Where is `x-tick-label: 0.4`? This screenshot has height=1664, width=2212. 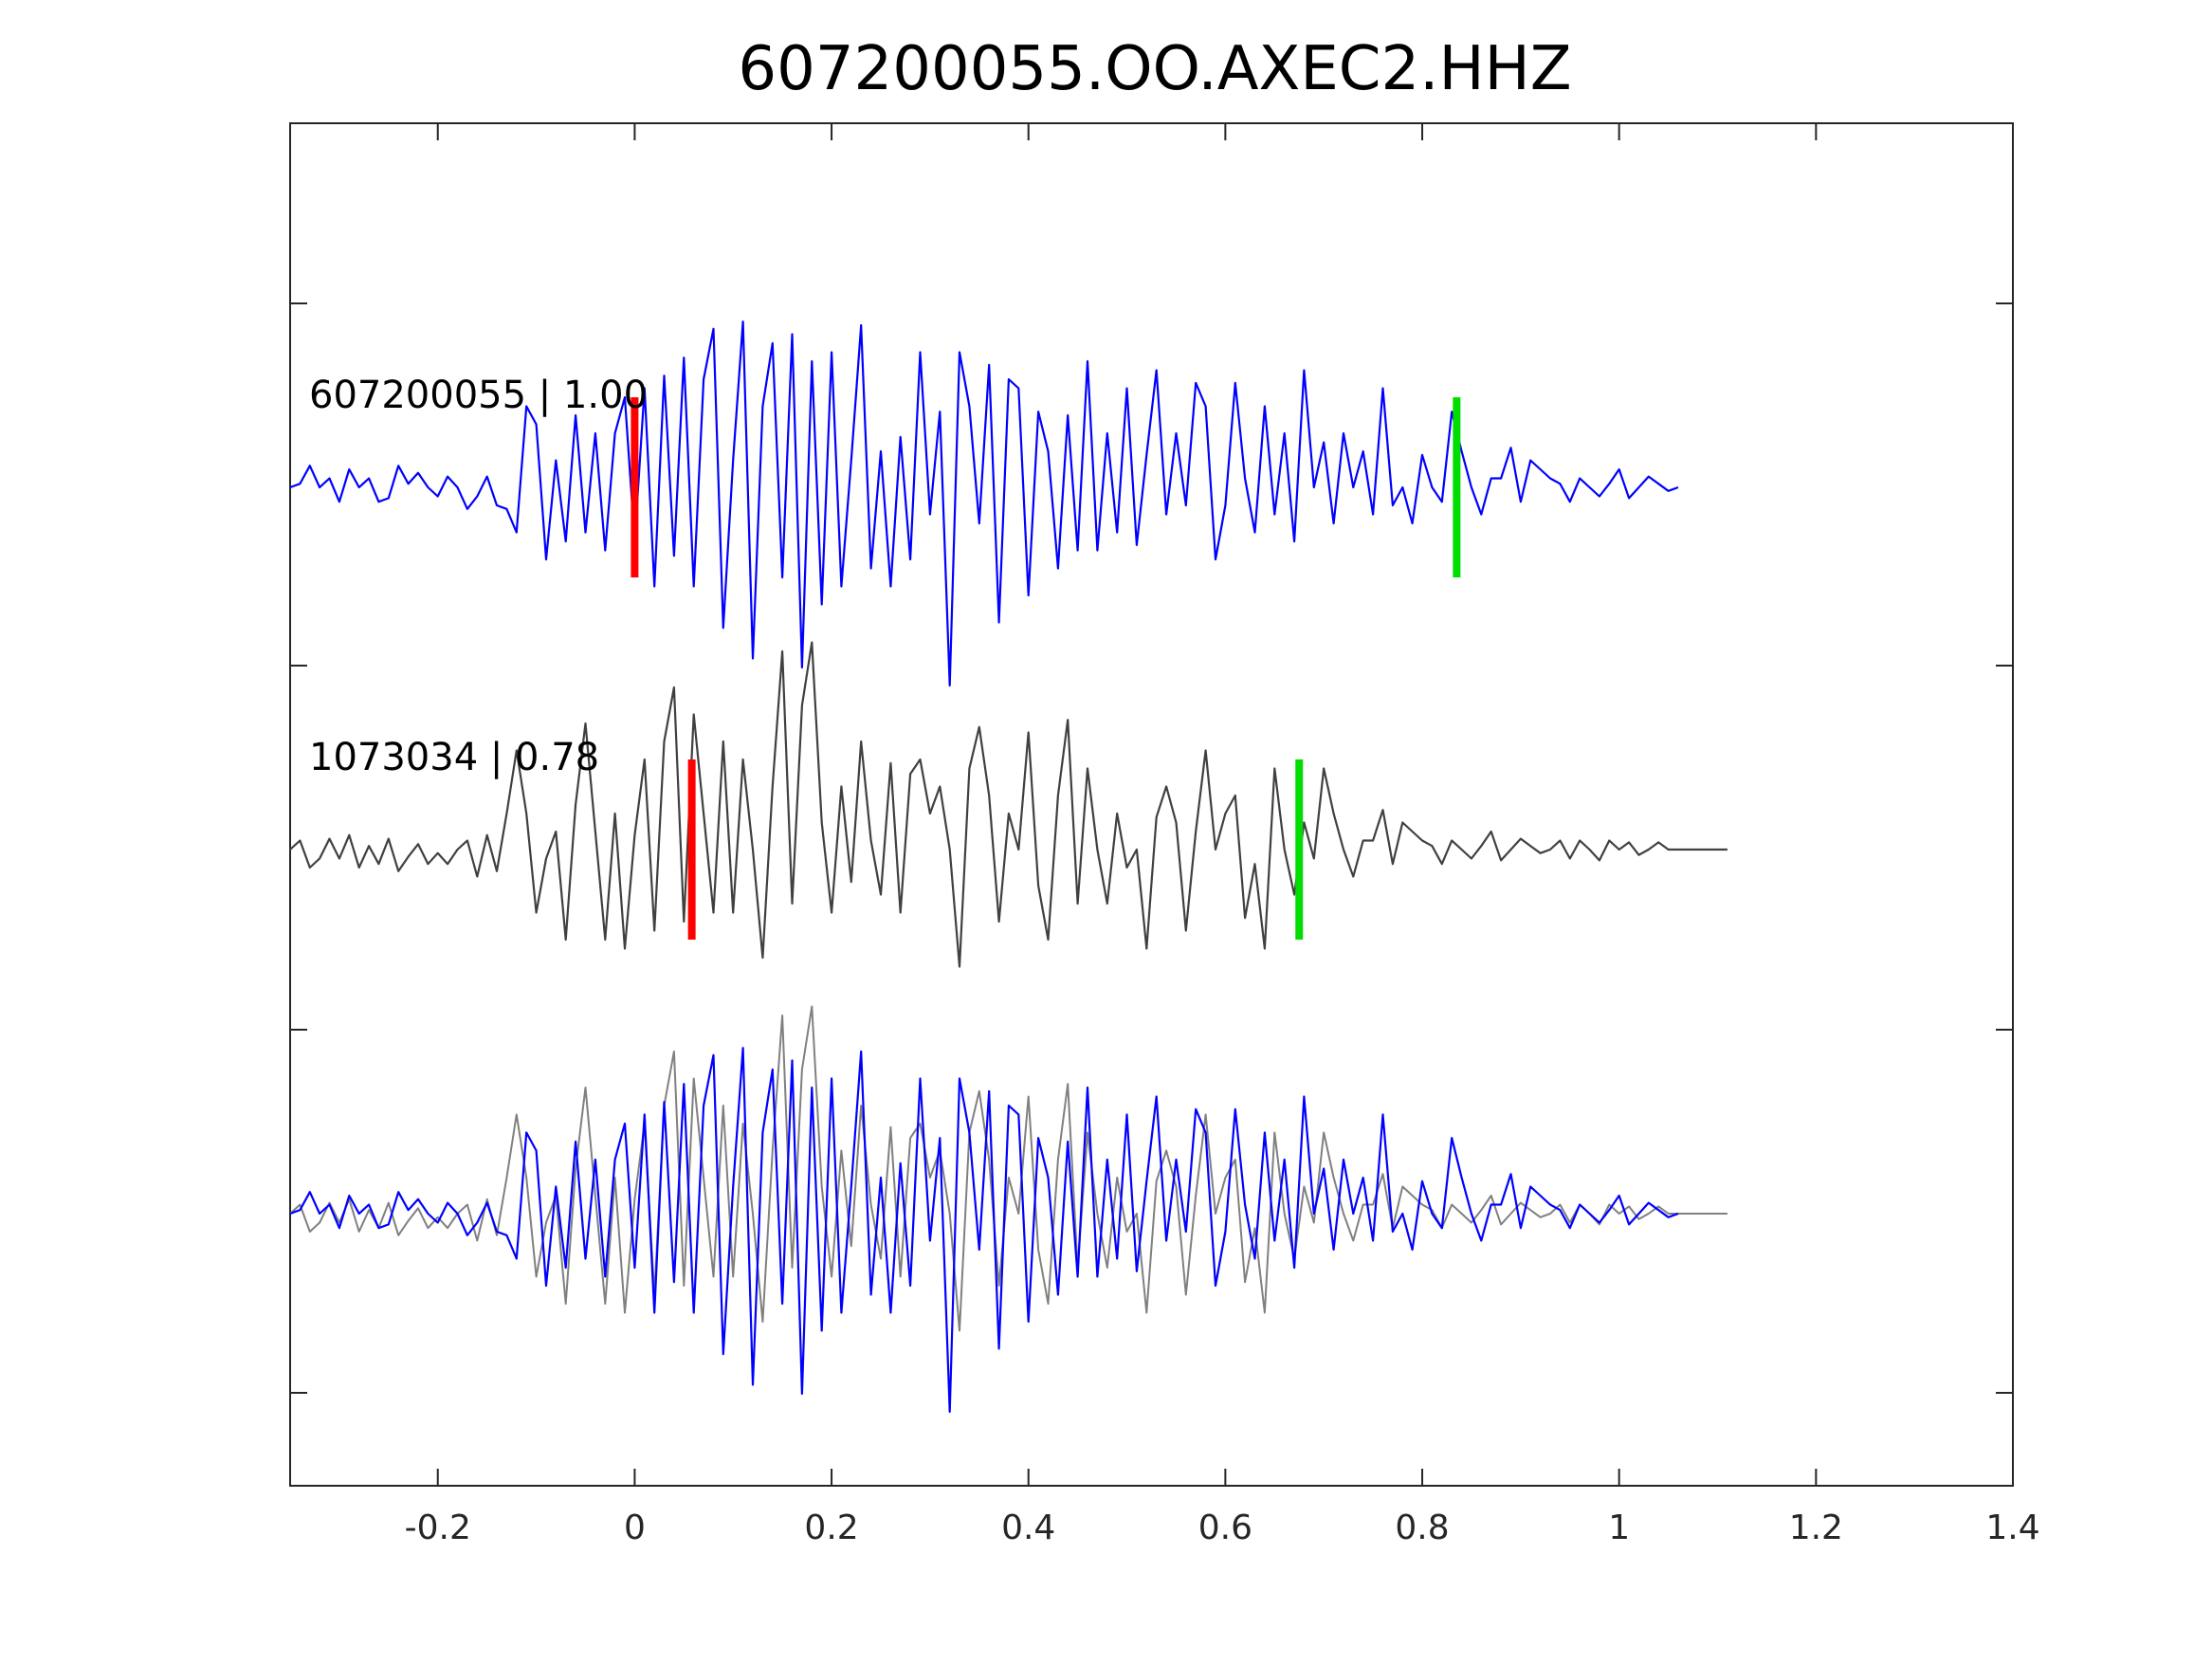 x-tick-label: 0.4 is located at coordinates (1028, 1528).